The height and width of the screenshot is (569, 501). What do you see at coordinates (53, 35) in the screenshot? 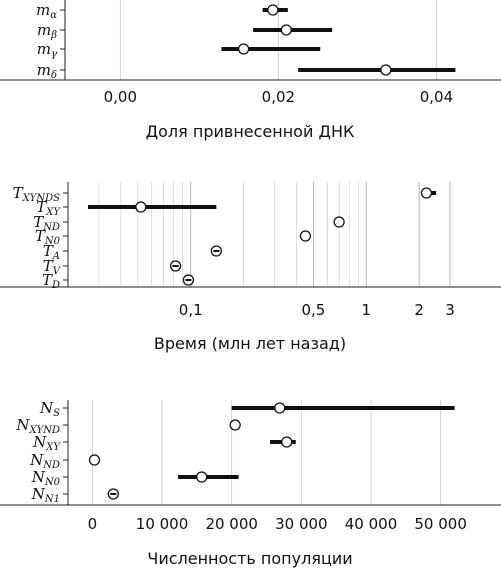
I see `row-label-subscript: β` at bounding box center [53, 35].